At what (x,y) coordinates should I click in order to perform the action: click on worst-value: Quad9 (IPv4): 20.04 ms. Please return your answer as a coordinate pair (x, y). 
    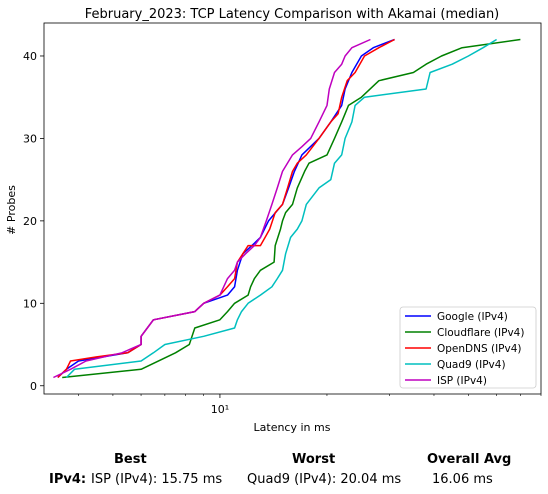
    Looking at the image, I should click on (324, 479).